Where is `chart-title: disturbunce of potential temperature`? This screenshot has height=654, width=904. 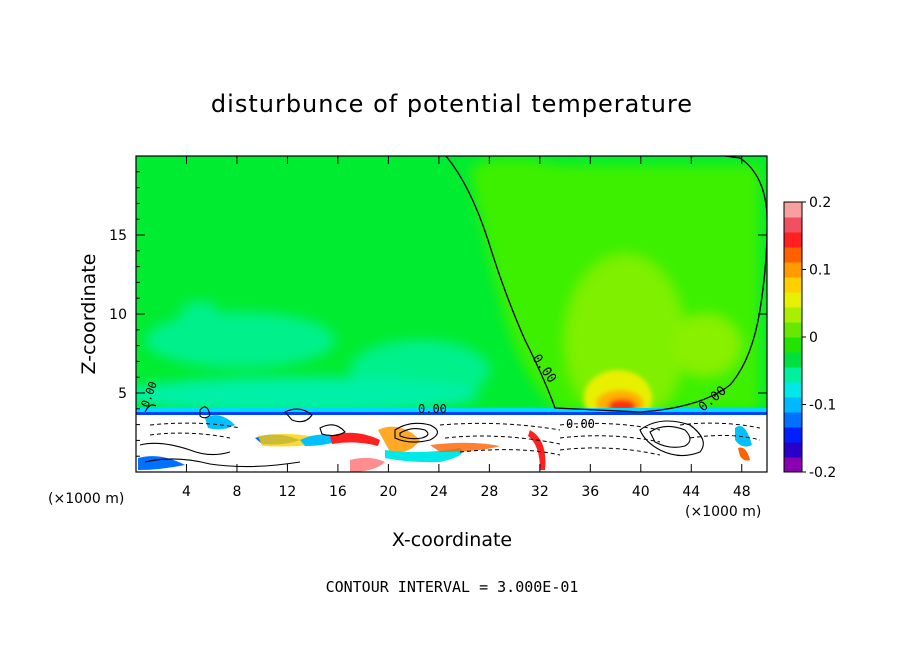
chart-title: disturbunce of potential temperature is located at coordinates (452, 104).